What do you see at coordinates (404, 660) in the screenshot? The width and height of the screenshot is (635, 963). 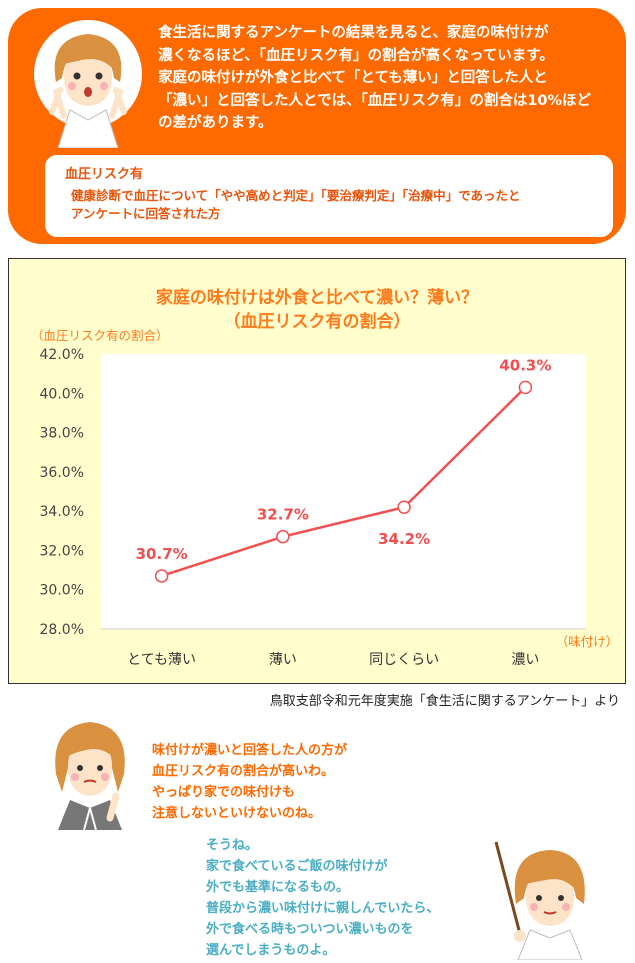 I see `x-tick-label: 同じくらい` at bounding box center [404, 660].